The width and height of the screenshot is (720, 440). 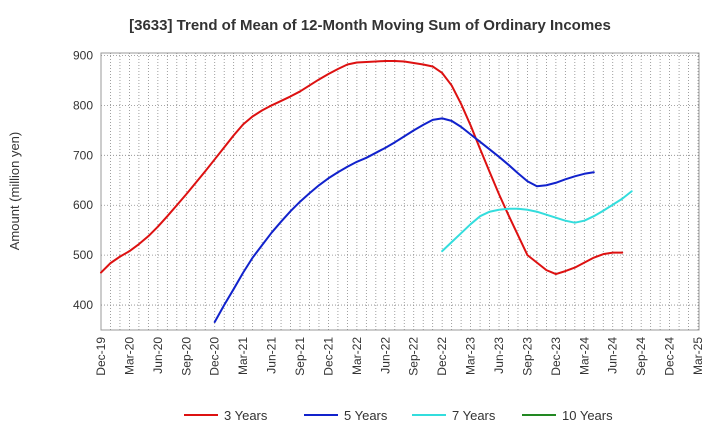 I want to click on x-tick-label-3: Sep-20, so click(x=186, y=356).